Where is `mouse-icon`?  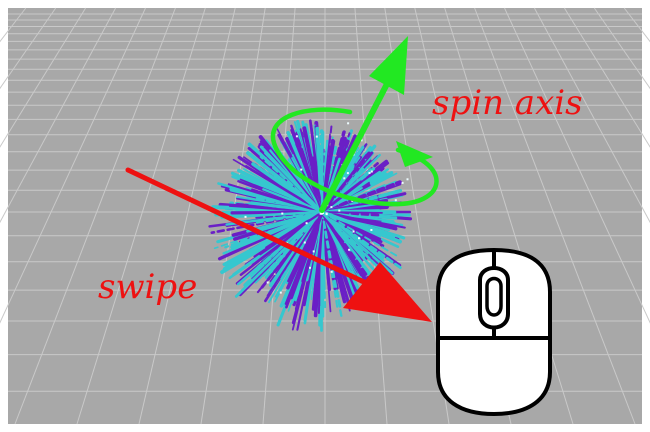 mouse-icon is located at coordinates (494, 332).